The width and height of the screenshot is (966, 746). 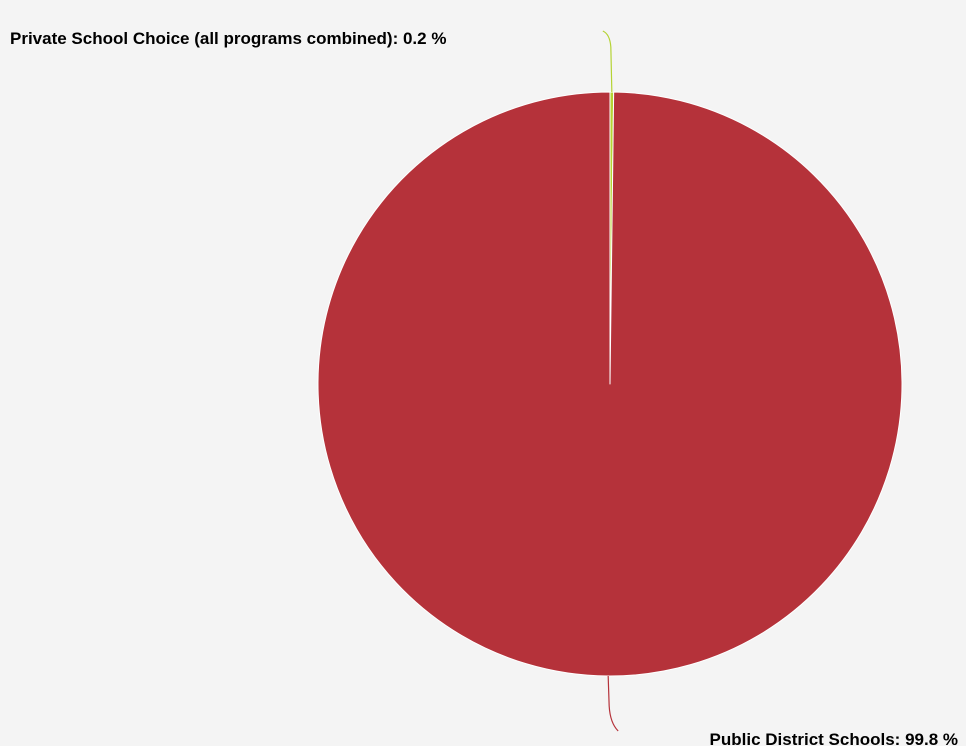 What do you see at coordinates (613, 703) in the screenshot?
I see `connector-public-district-schools` at bounding box center [613, 703].